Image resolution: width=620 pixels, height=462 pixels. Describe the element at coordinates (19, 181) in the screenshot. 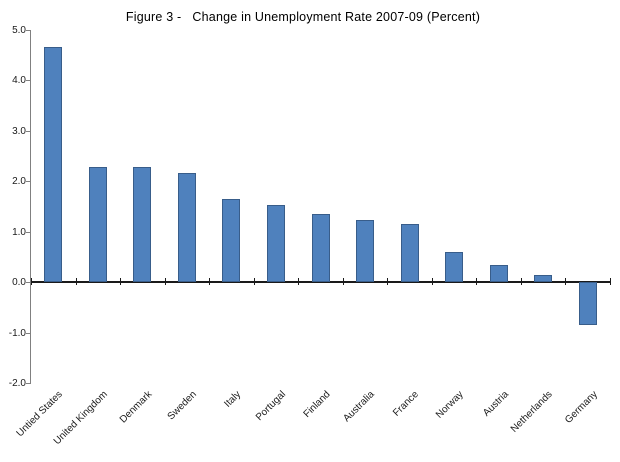

I see `y-axis-tick-label: 2.0` at that location.